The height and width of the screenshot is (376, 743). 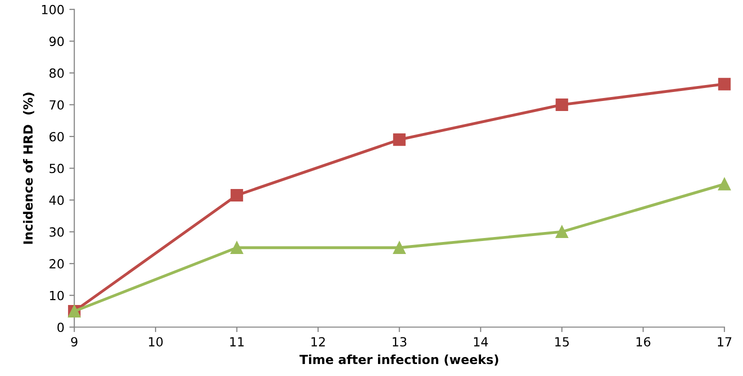 What do you see at coordinates (57, 169) in the screenshot?
I see `y-tick-label: 50` at bounding box center [57, 169].